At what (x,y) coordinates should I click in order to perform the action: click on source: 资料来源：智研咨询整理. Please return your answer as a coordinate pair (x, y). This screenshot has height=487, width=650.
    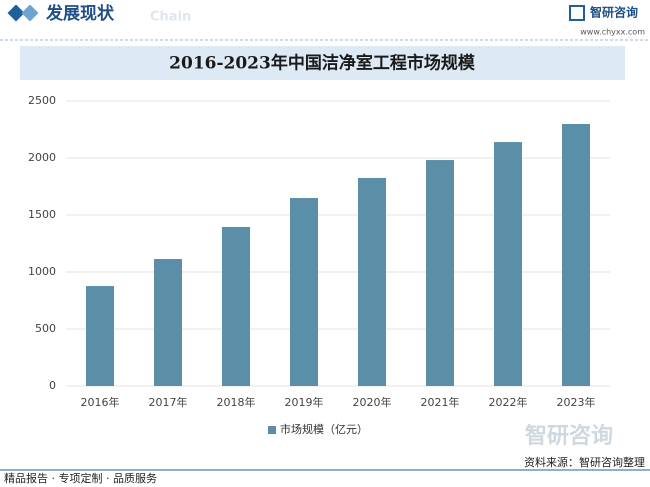
    Looking at the image, I should click on (584, 462).